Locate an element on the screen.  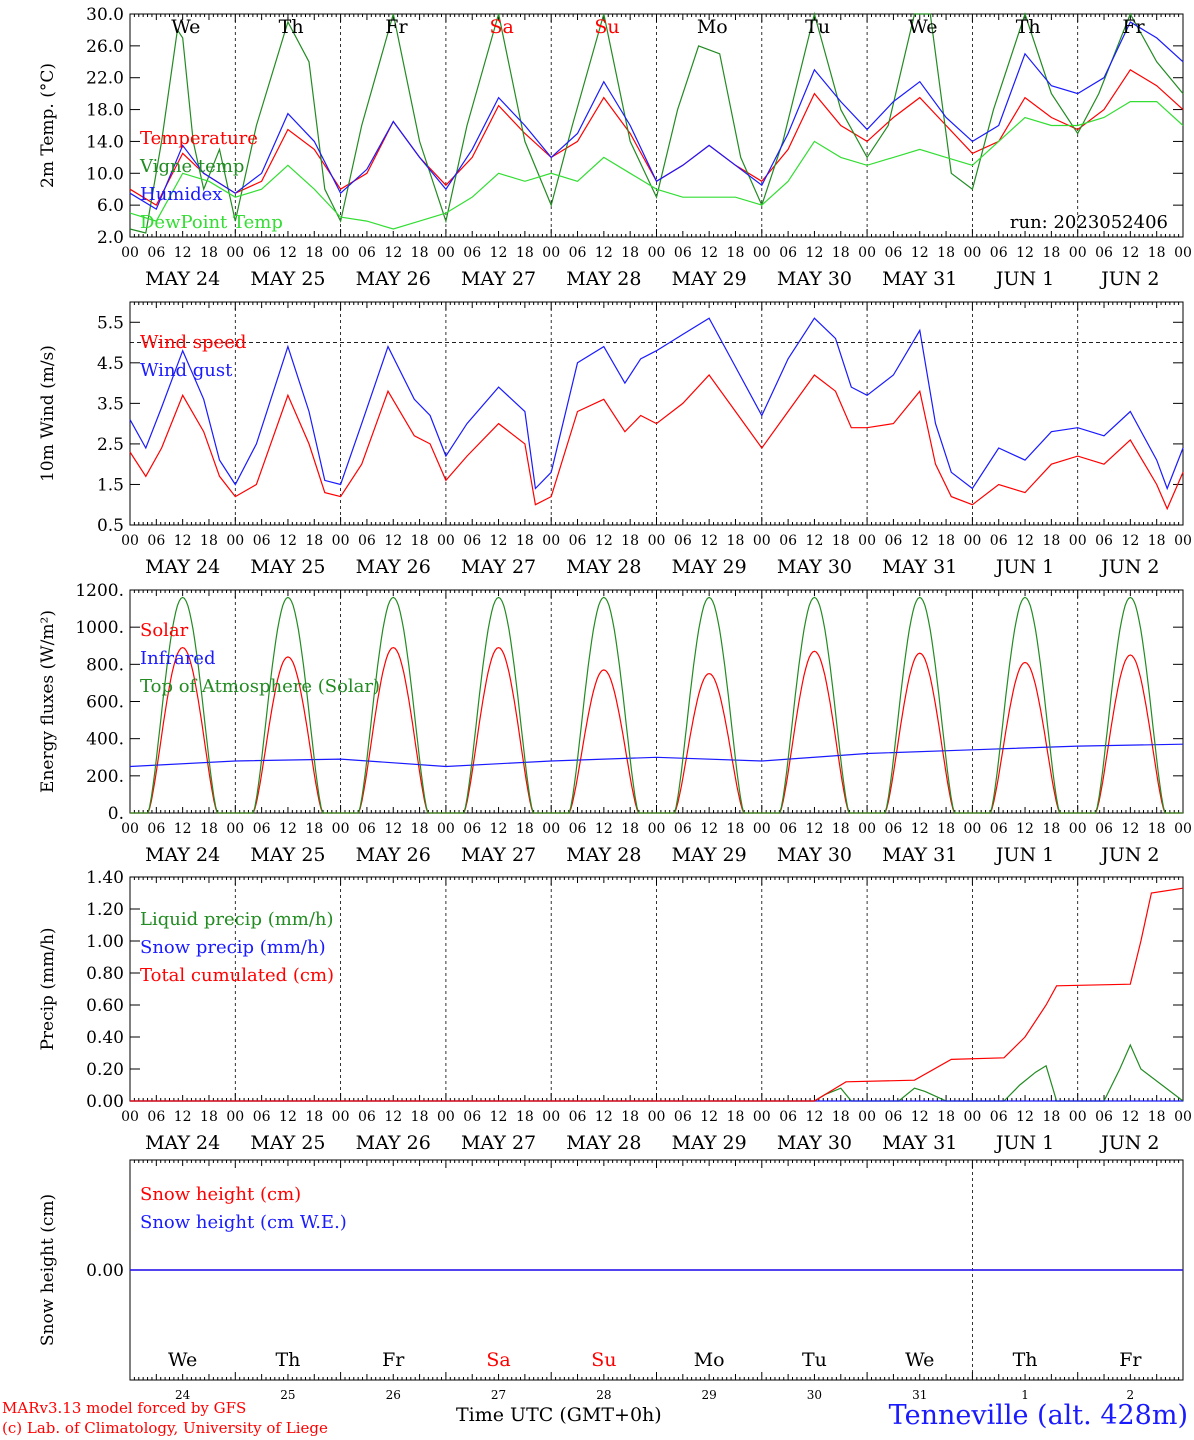
run-label: run: 2023052406 is located at coordinates (1089, 222).